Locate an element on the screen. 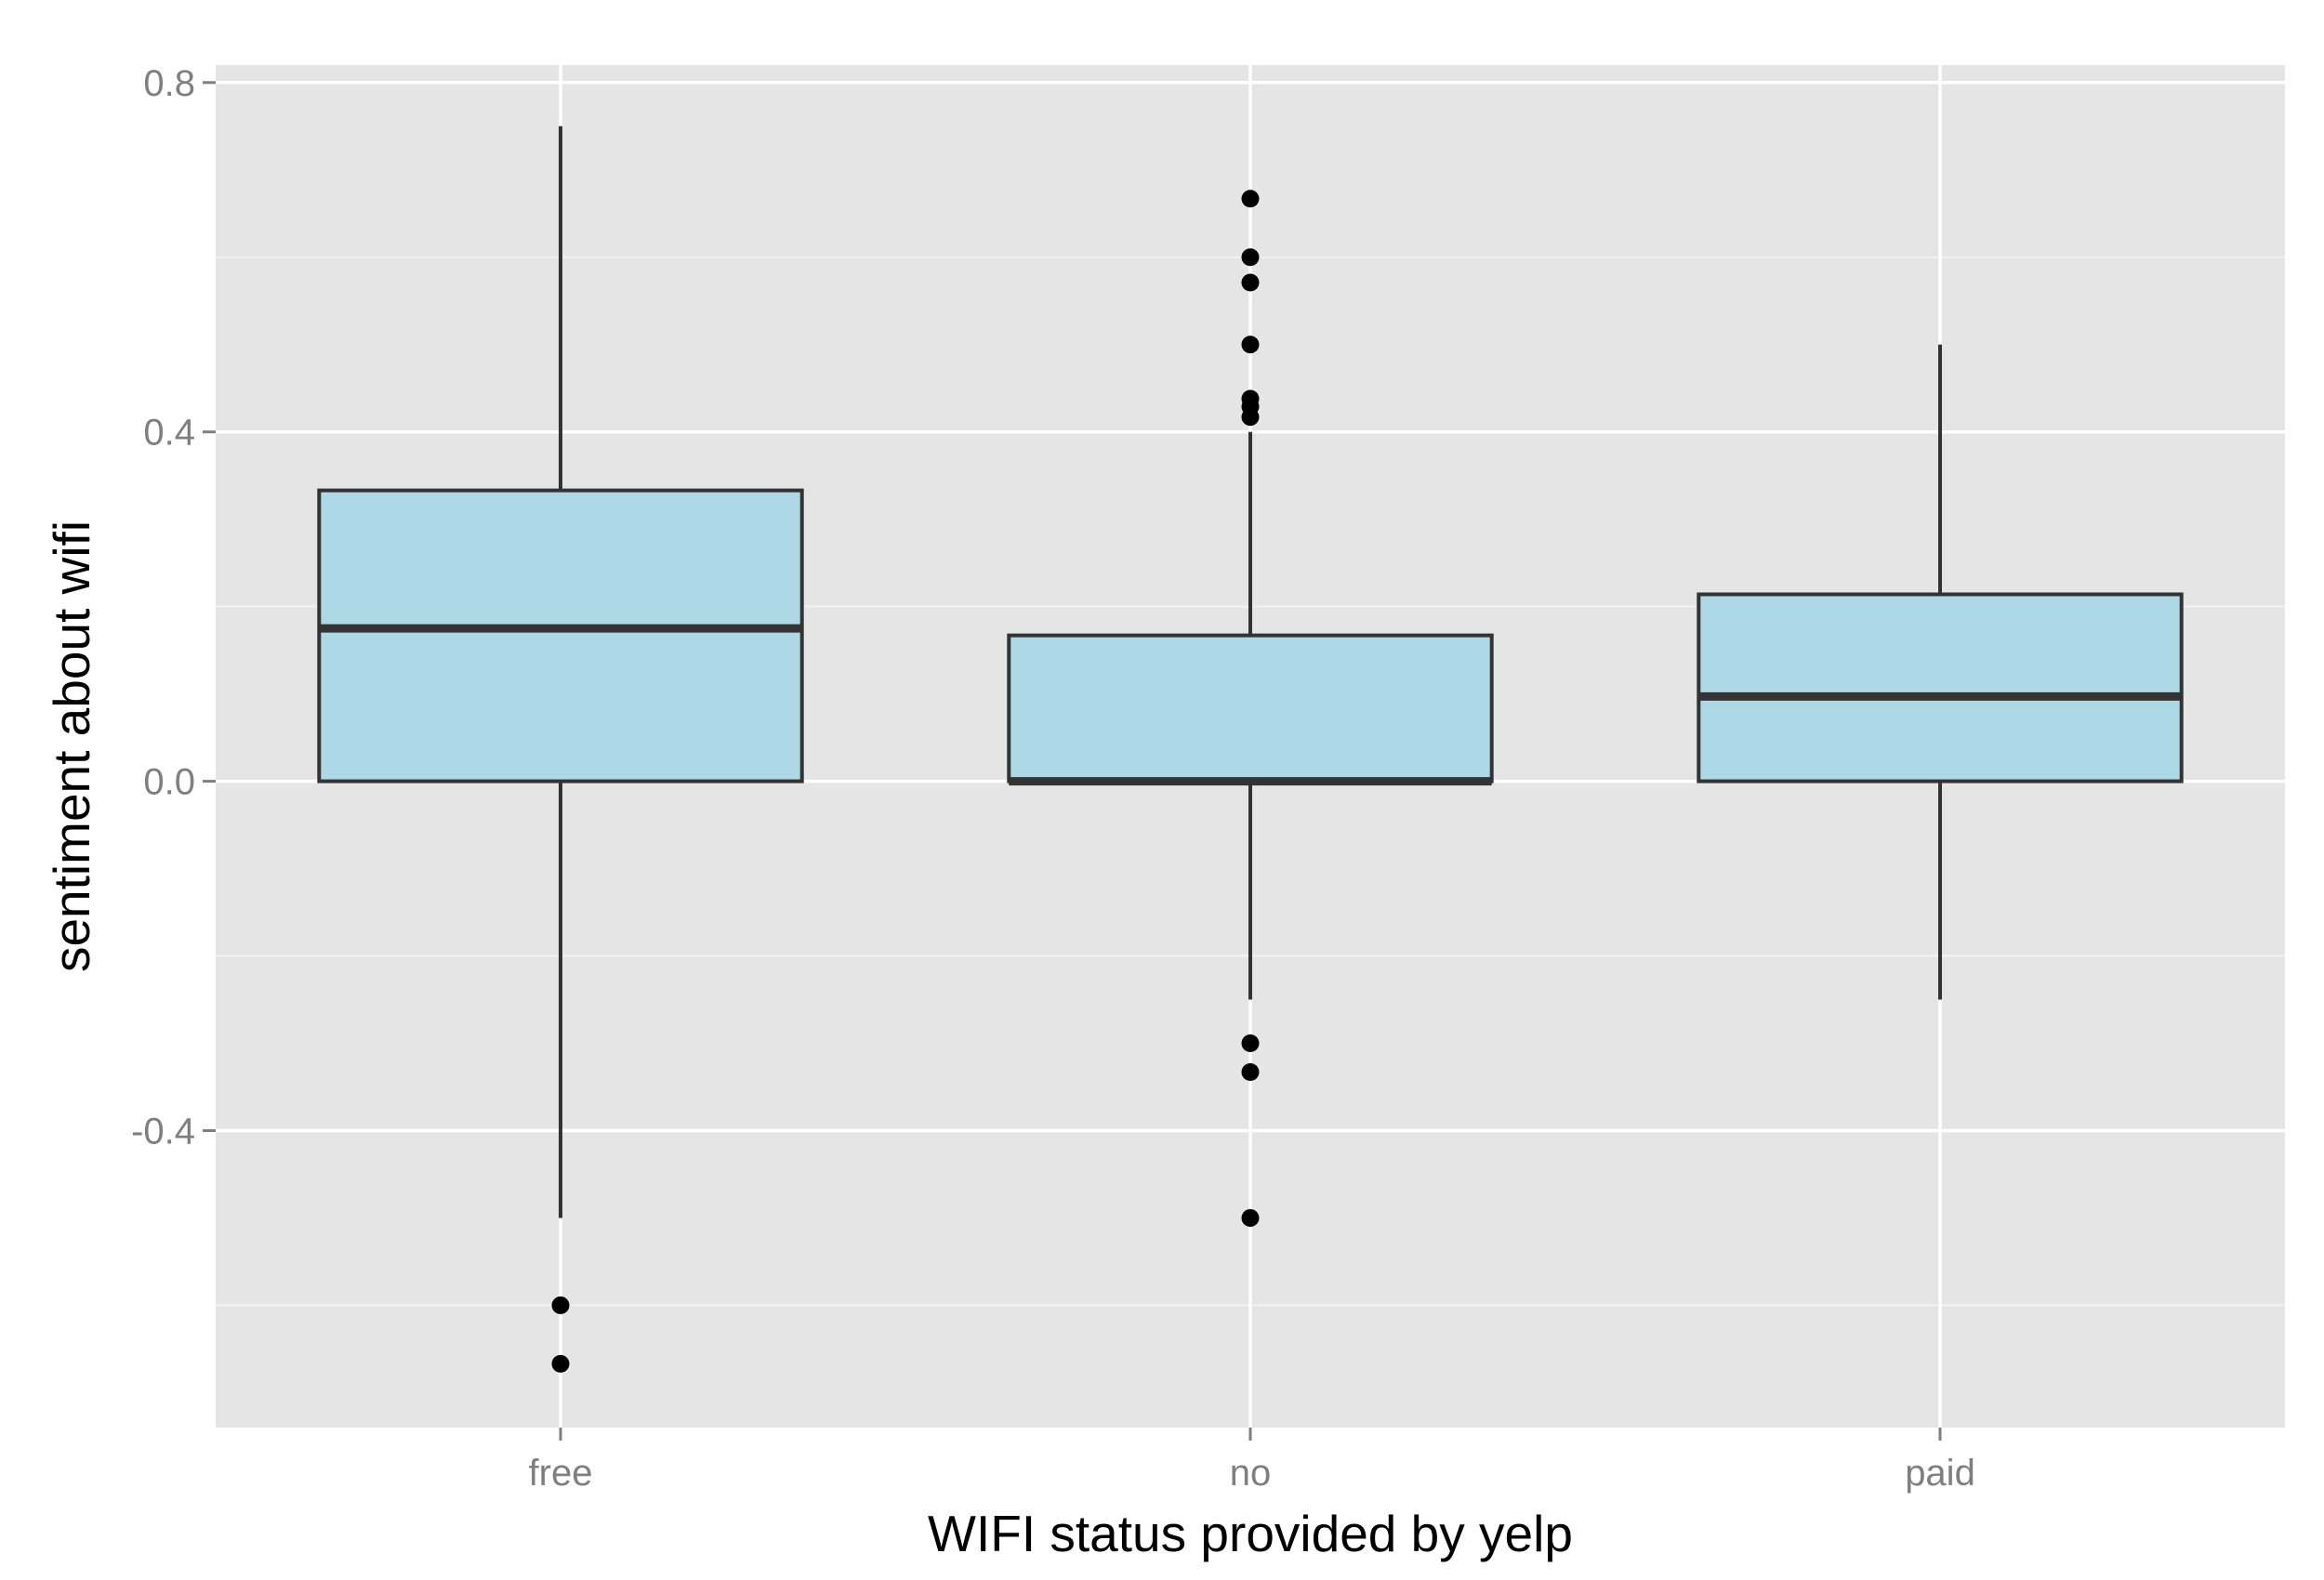  y-axis-title: sentiment about wifi is located at coordinates (71, 746).